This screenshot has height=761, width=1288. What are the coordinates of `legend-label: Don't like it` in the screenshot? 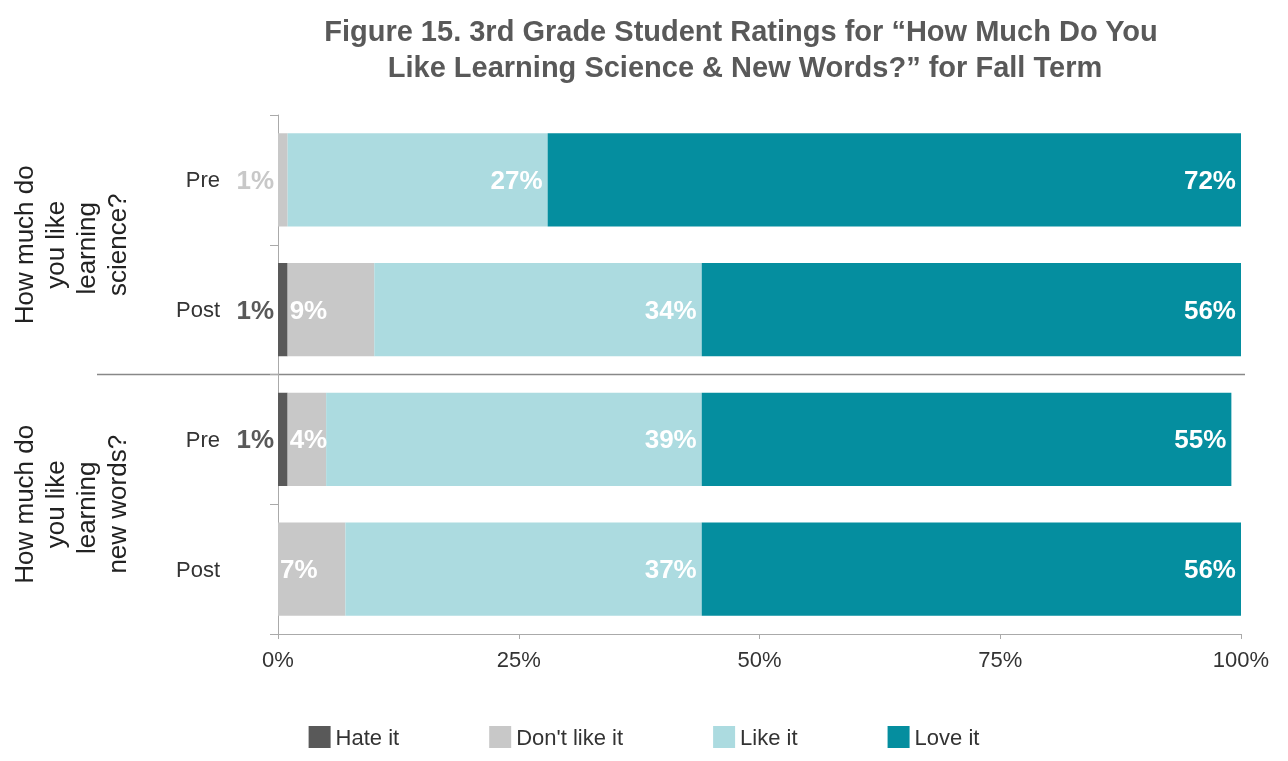 It's located at (570, 737).